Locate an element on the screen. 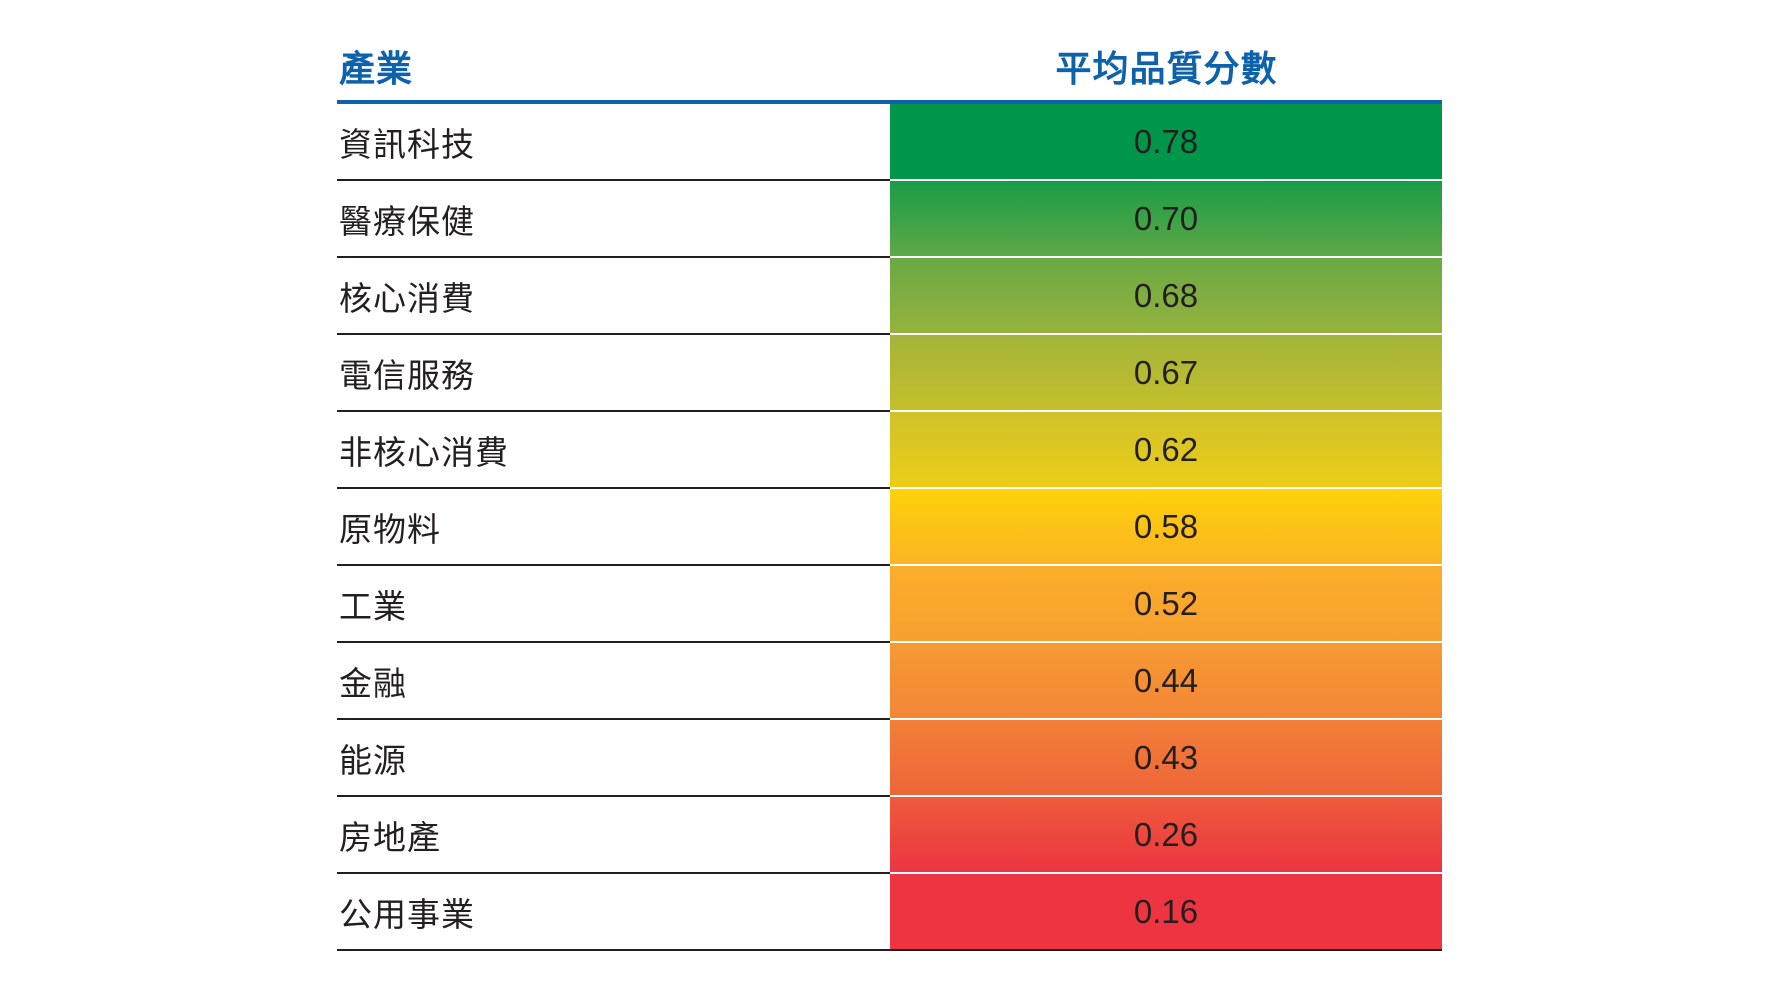 This screenshot has height=1000, width=1778. table-row: 公用事業 0.16 is located at coordinates (889, 912).